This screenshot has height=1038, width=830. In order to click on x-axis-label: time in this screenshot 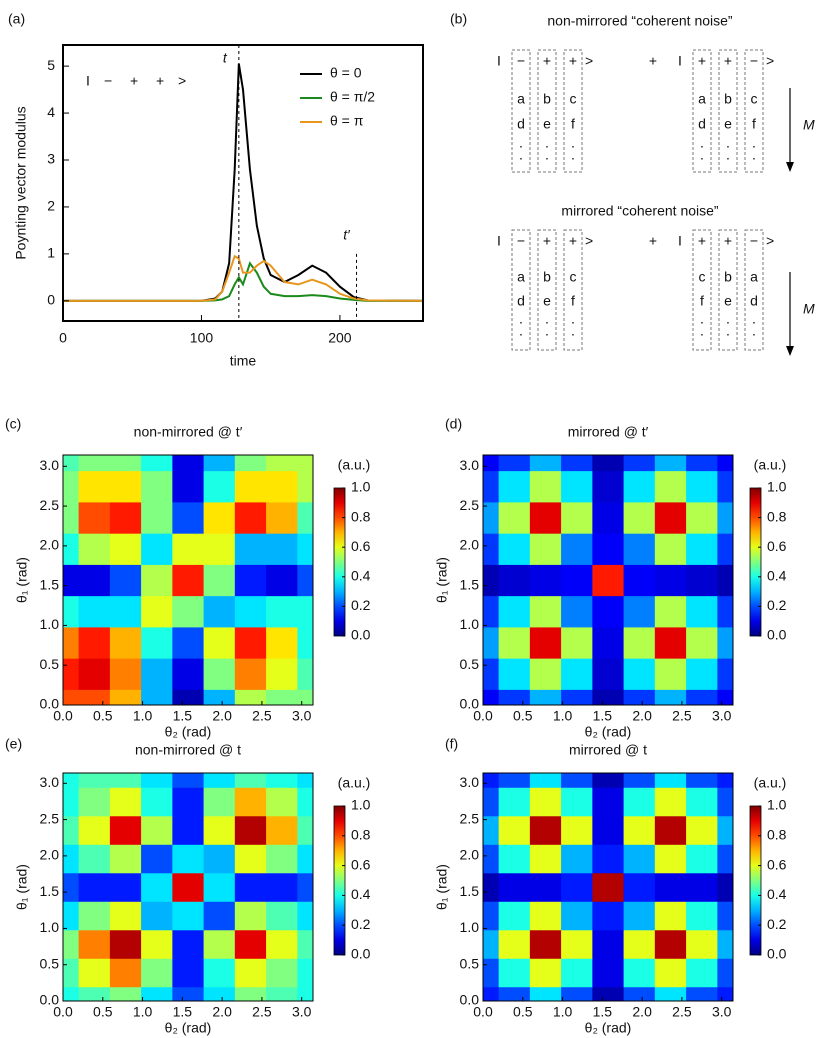, I will do `click(243, 361)`.